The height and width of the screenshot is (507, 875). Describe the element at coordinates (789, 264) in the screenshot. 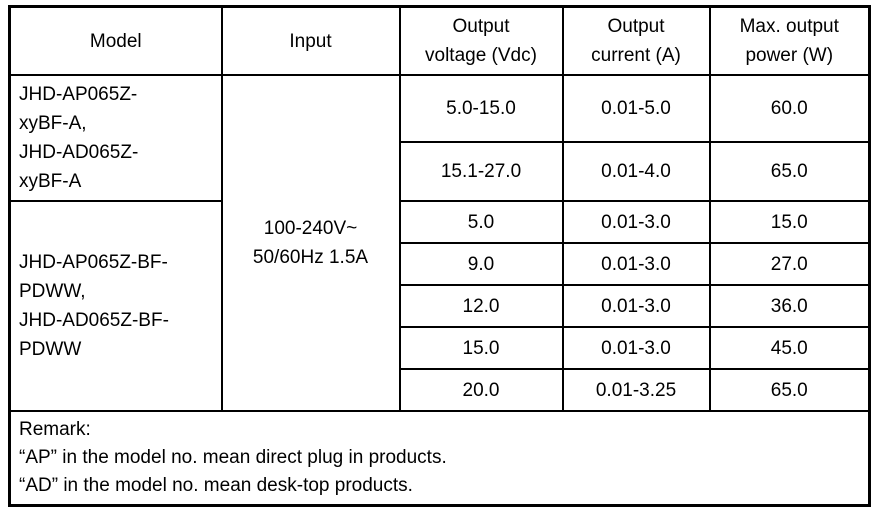

I see `power-cell: 27.0` at that location.